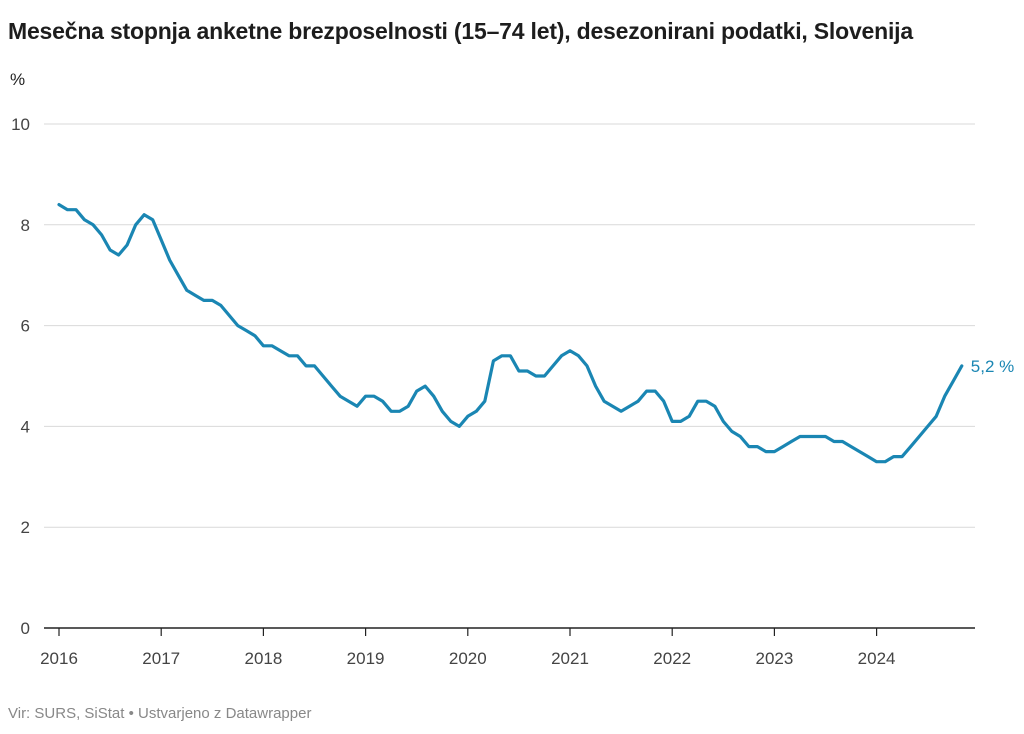  What do you see at coordinates (20, 376) in the screenshot?
I see `y-tick-labels: 0 2 4 6 8 10` at bounding box center [20, 376].